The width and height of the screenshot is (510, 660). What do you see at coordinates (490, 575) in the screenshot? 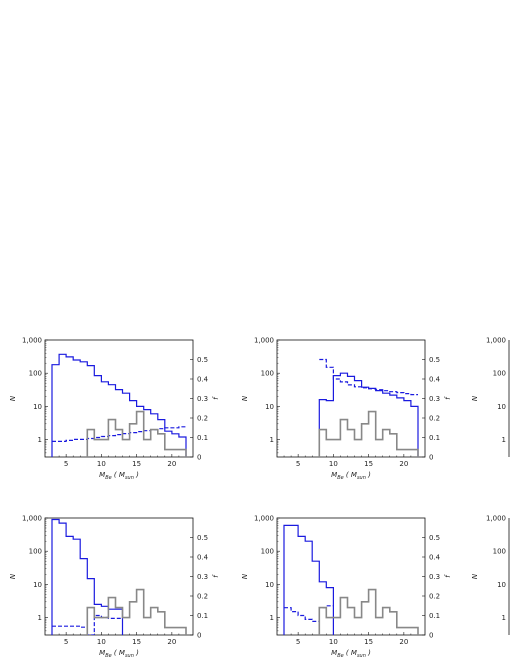
I see `chart-panel-bottom-right-partial: 1 10 100 1,000 N` at bounding box center [490, 575].